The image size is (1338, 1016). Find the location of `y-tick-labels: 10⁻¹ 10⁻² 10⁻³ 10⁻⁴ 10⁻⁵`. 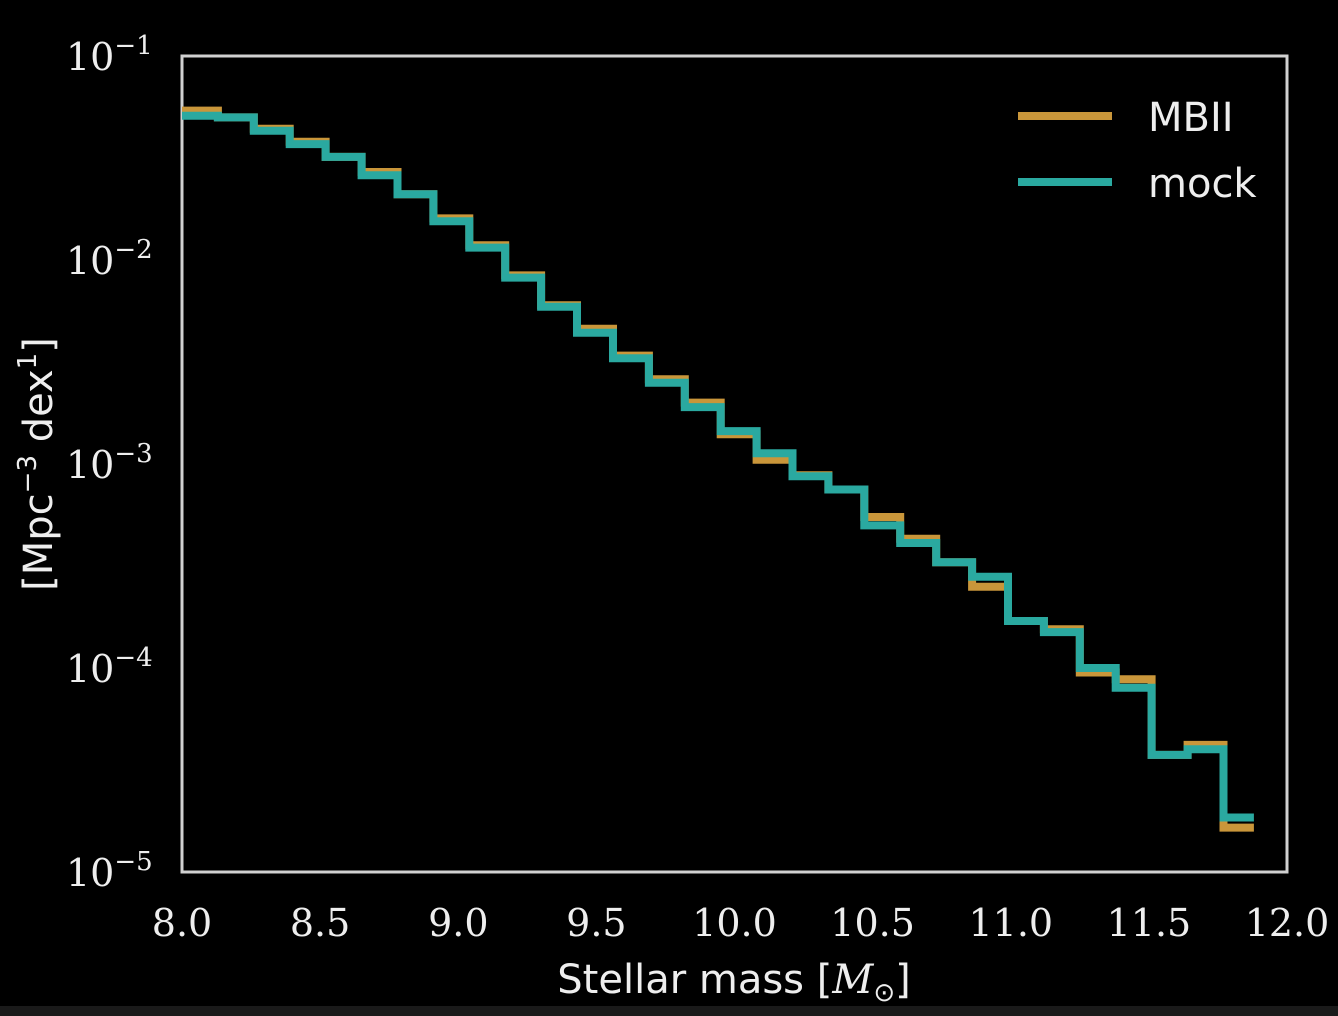

y-tick-labels: 10⁻¹ 10⁻² 10⁻³ 10⁻⁴ 10⁻⁵ is located at coordinates (109, 463).